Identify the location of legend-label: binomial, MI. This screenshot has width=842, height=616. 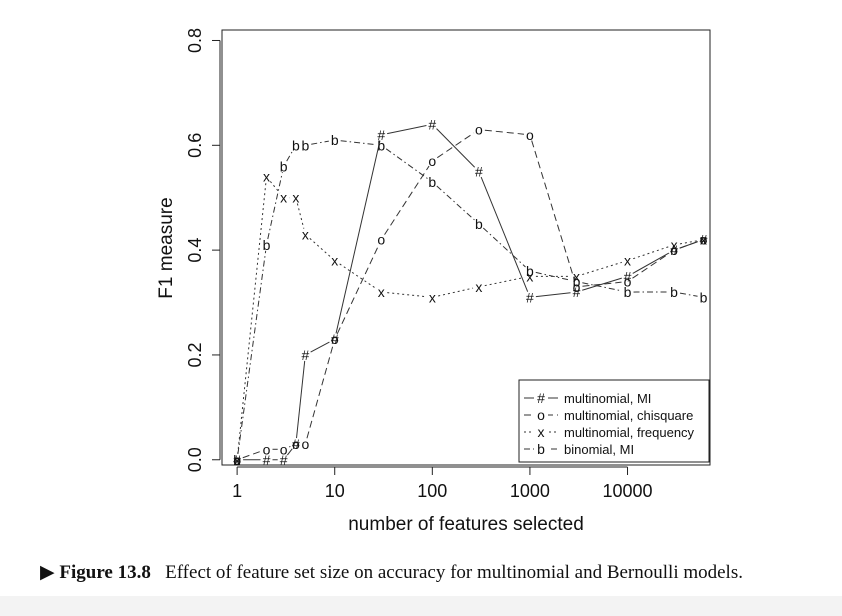
(599, 449).